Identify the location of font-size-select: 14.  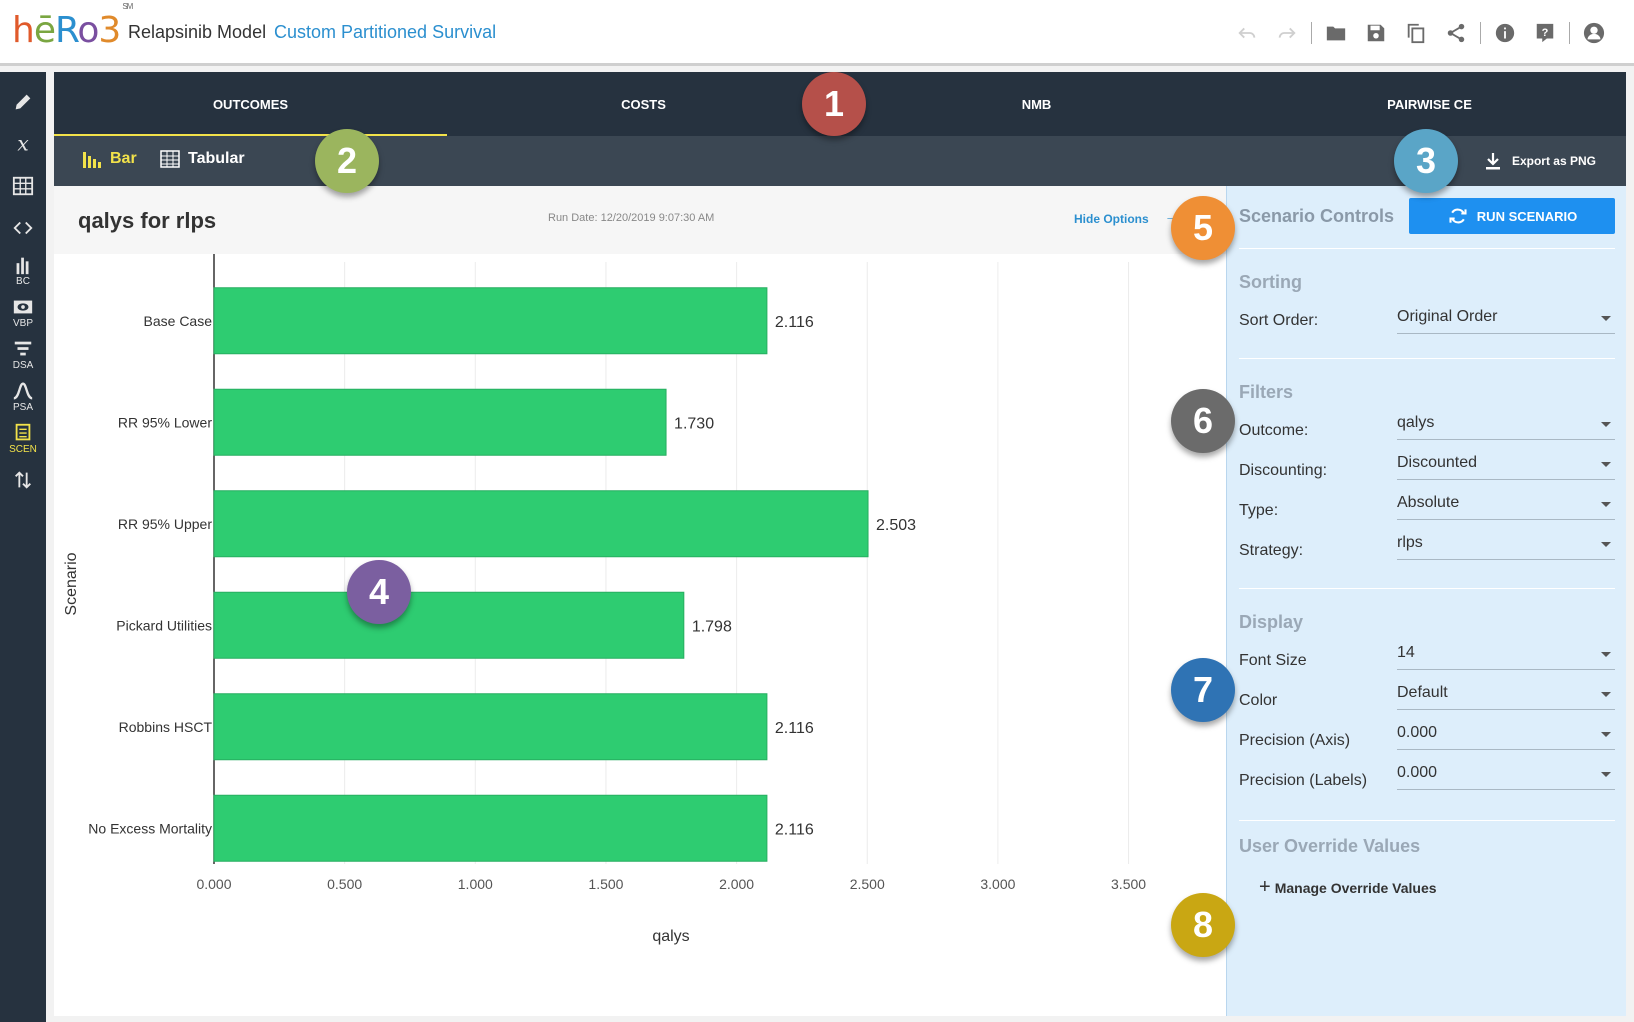
(1506, 655).